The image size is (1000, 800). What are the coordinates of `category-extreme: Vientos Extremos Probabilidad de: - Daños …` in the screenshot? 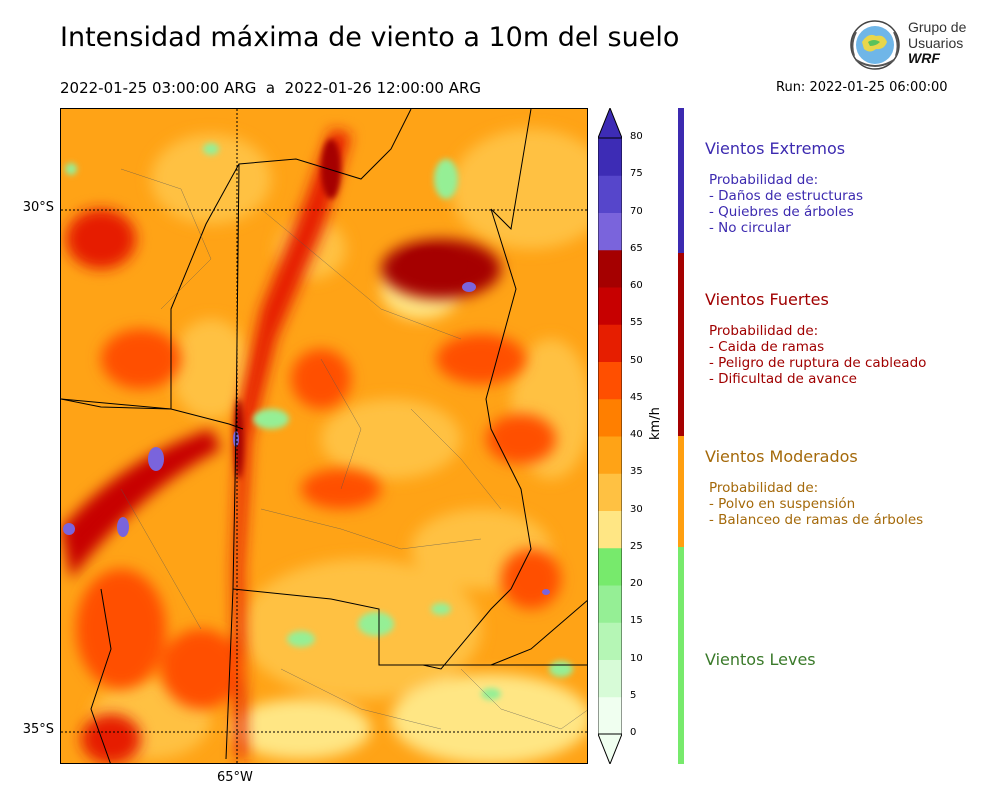 It's located at (784, 187).